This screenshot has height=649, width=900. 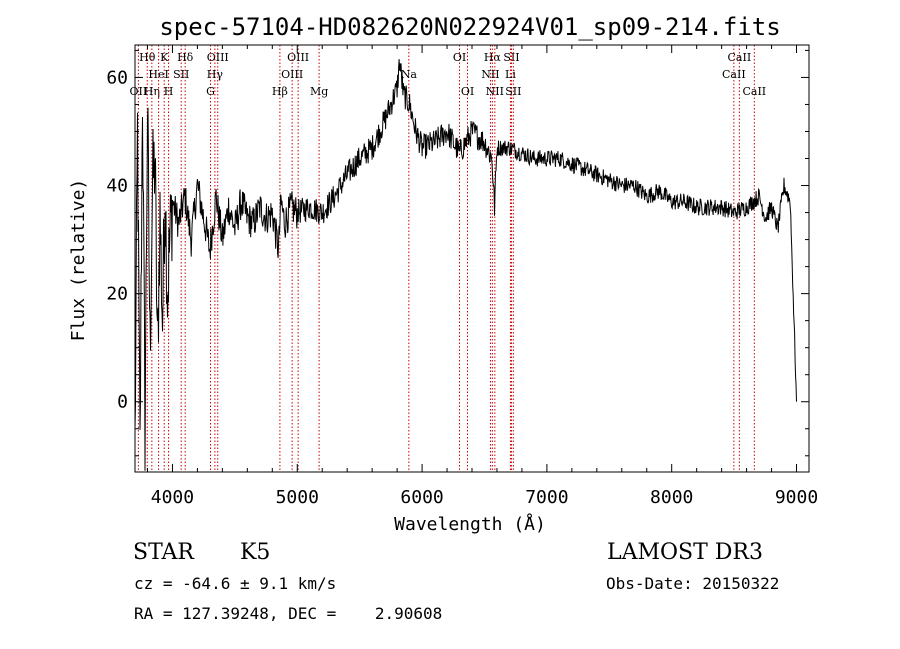 What do you see at coordinates (685, 552) in the screenshot?
I see `survey-name: LAMOST DR3` at bounding box center [685, 552].